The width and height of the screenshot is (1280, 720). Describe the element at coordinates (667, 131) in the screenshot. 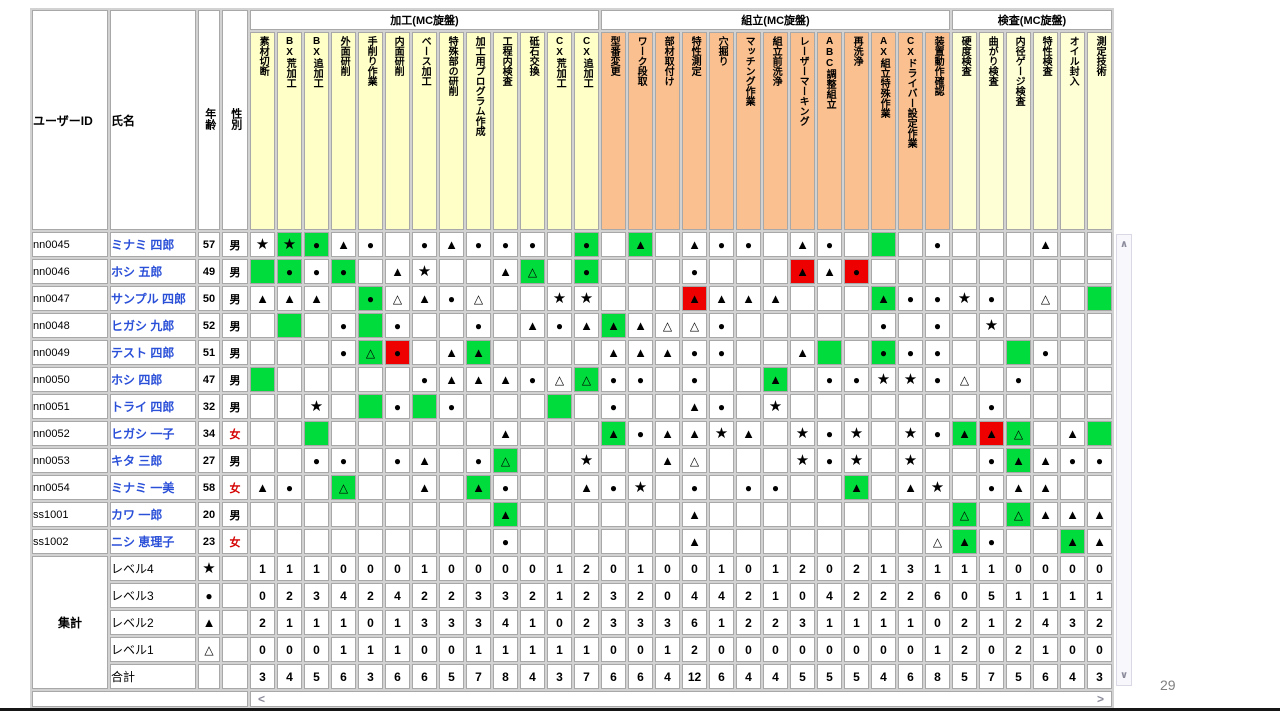

I see `skill-column-header: 部材取付け` at that location.